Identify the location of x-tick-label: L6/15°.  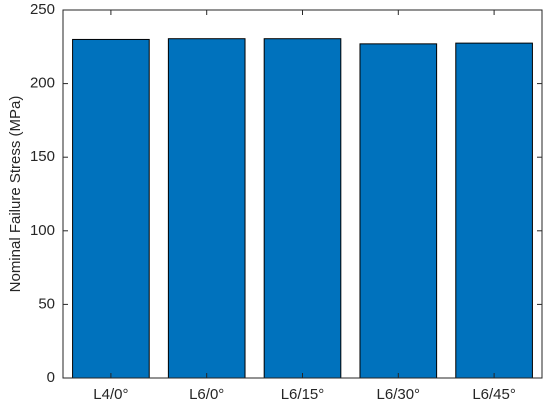
(303, 394).